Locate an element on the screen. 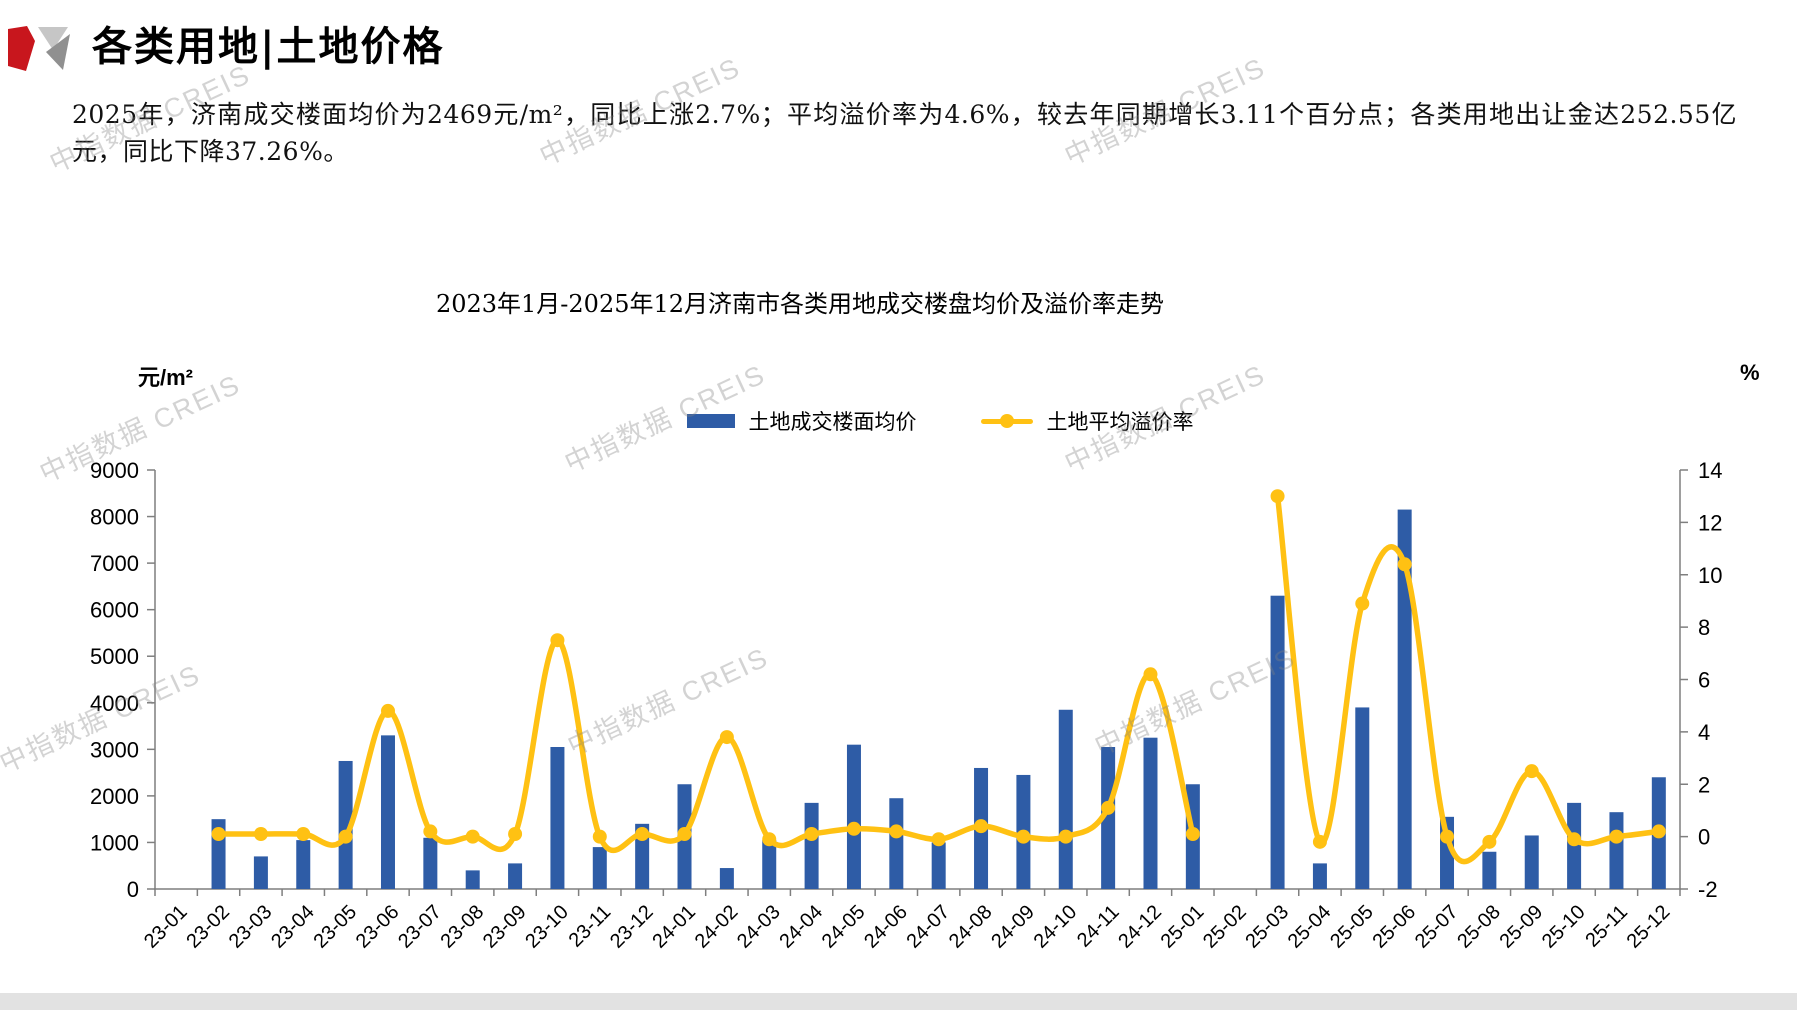 Image resolution: width=1797 pixels, height=1010 pixels. svg-text: 23-03 is located at coordinates (251, 927).